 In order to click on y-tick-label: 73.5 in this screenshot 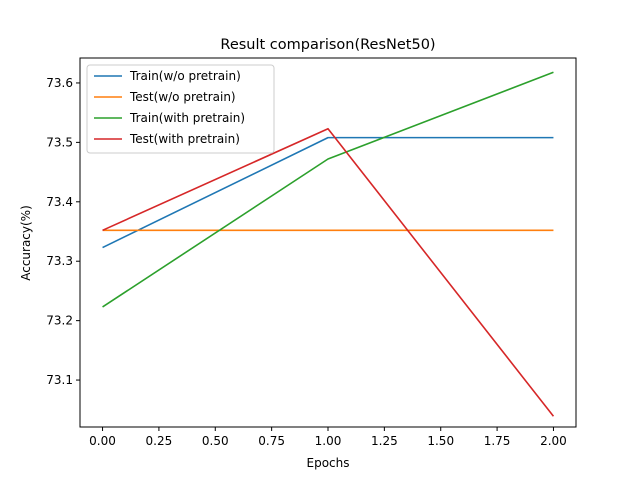, I will do `click(59, 142)`.